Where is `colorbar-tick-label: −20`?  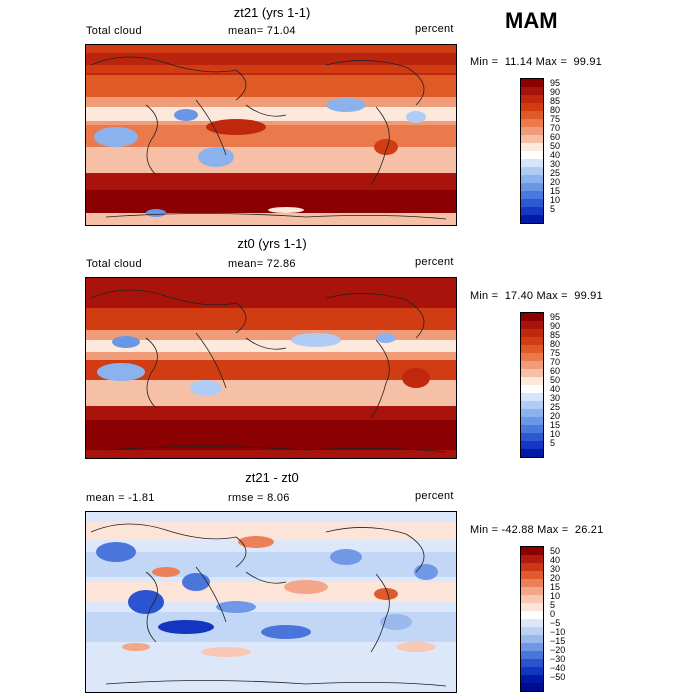 colorbar-tick-label: −20 is located at coordinates (558, 650).